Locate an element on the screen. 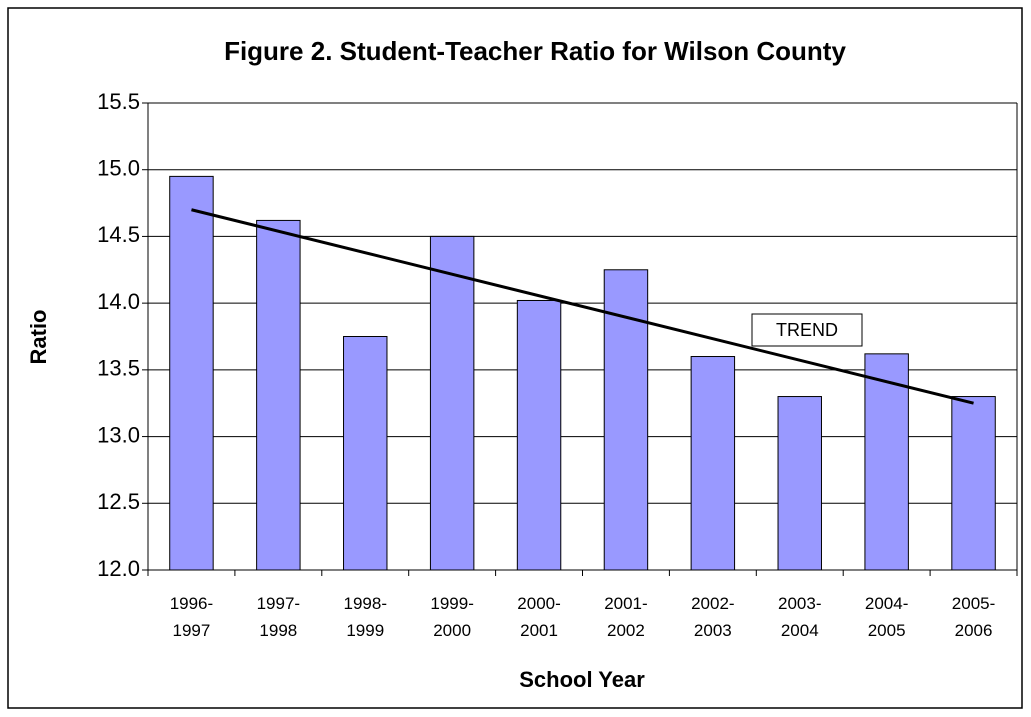  y-tick-label: 14.0 is located at coordinates (118, 301).